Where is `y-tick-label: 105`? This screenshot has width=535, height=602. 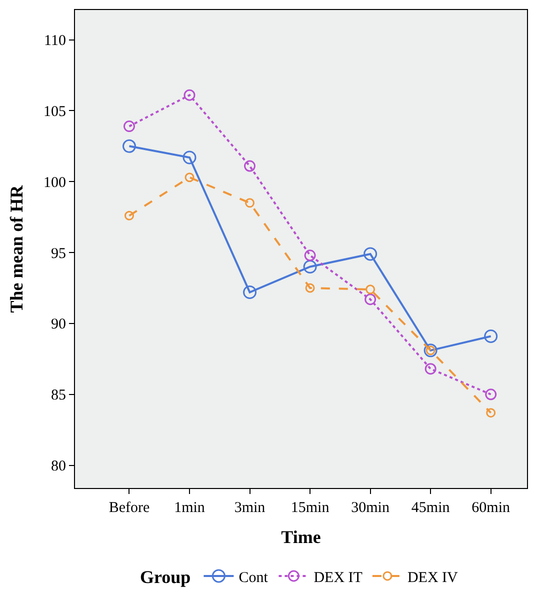 y-tick-label: 105 is located at coordinates (55, 112).